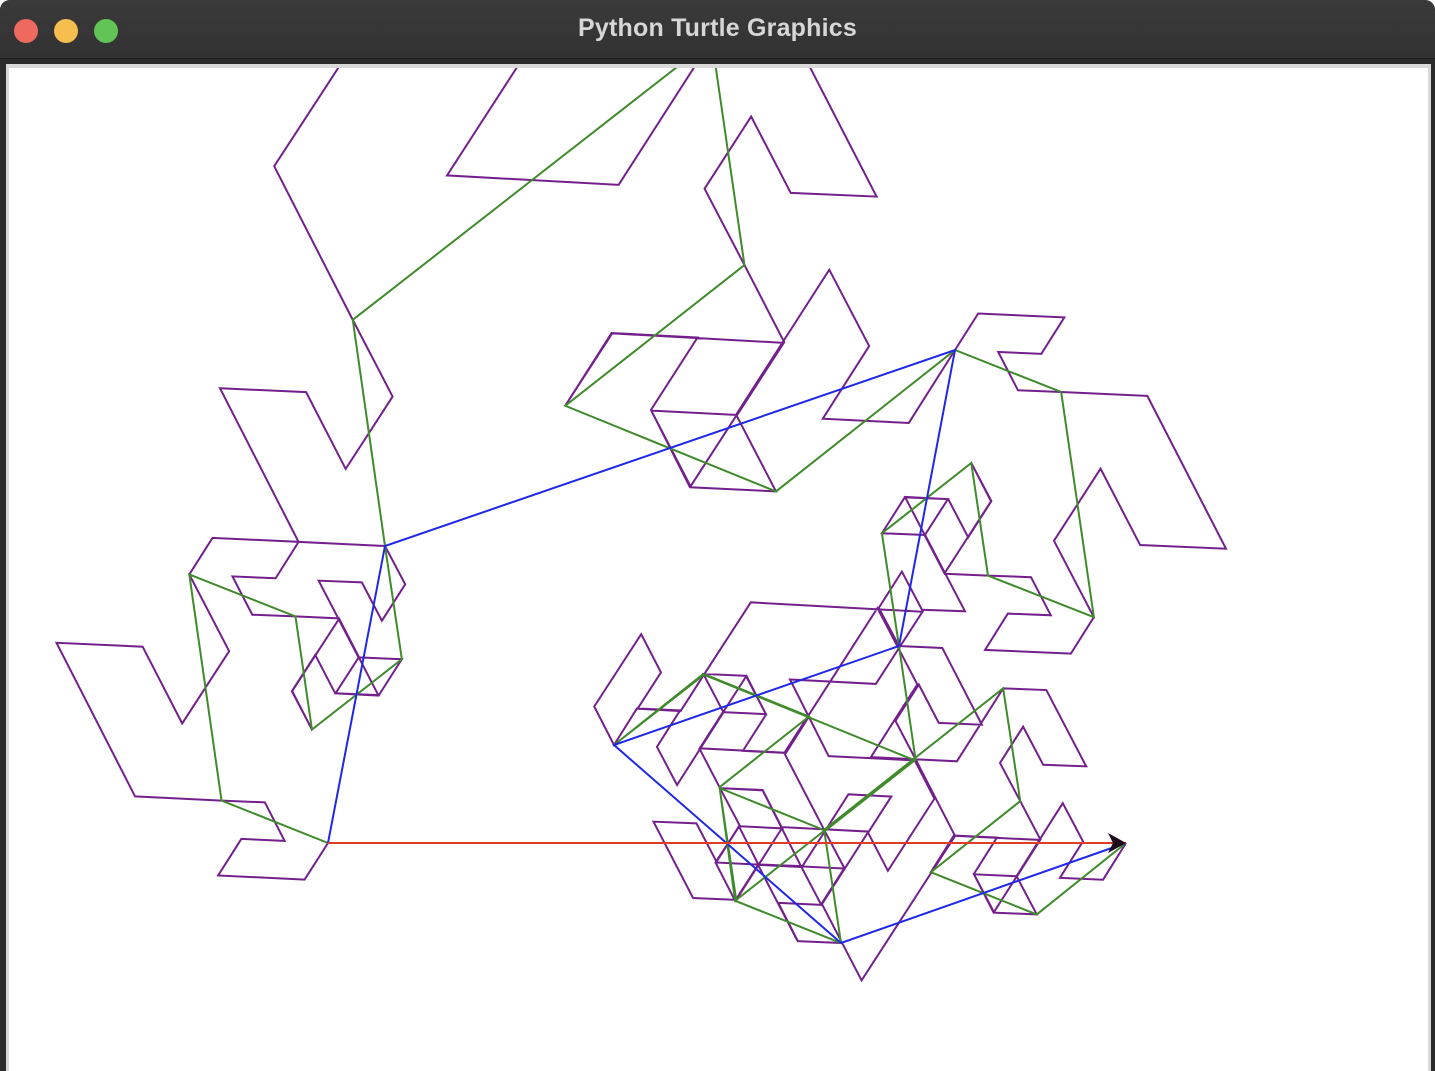 Image resolution: width=1435 pixels, height=1071 pixels. Describe the element at coordinates (26, 31) in the screenshot. I see `close-button` at that location.